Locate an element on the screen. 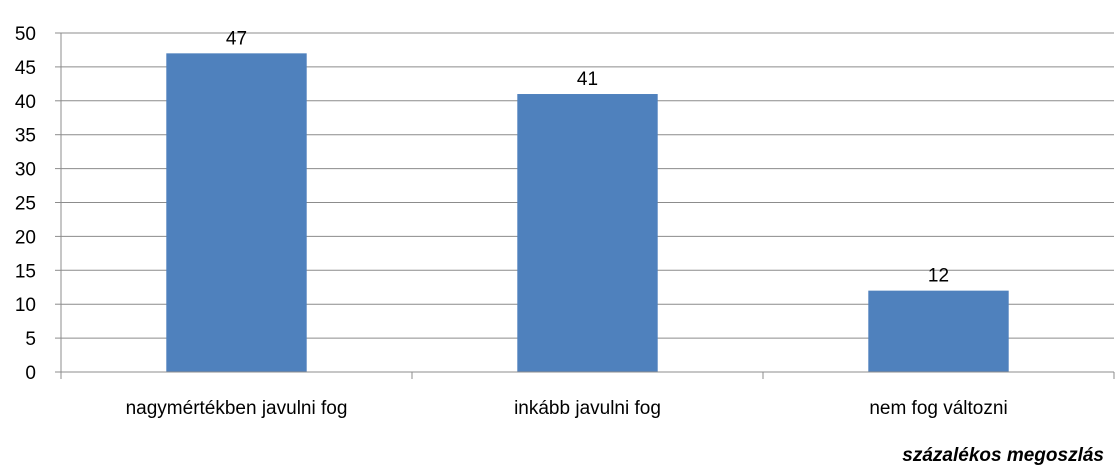 The width and height of the screenshot is (1117, 471). y-tick-label: 5 is located at coordinates (30, 339).